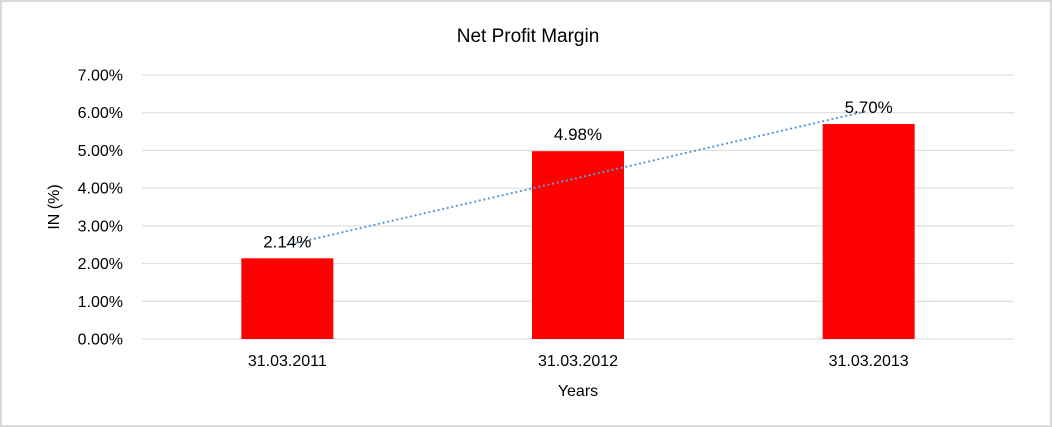  I want to click on y-tick-label: 1.00%, so click(100, 302).